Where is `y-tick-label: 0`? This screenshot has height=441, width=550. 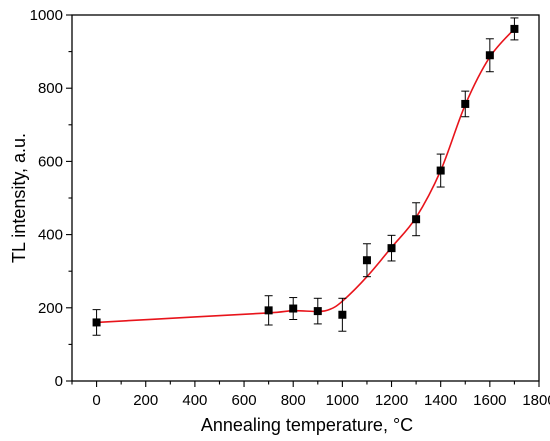 y-tick-label: 0 is located at coordinates (59, 381).